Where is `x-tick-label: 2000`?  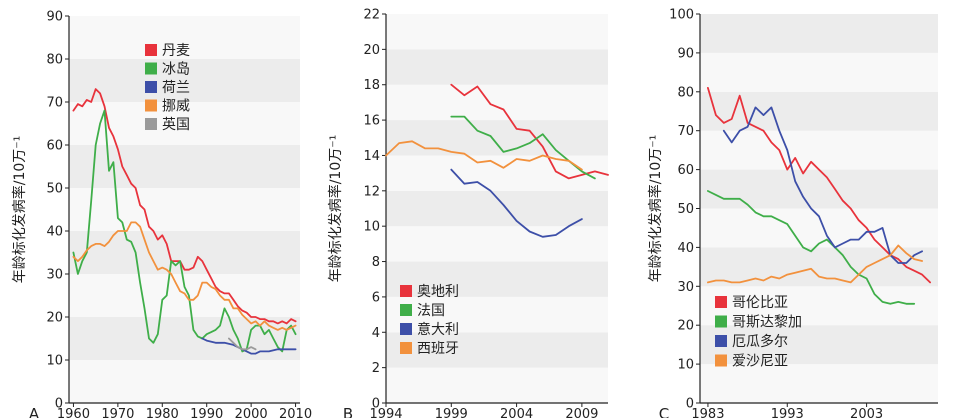 x-tick-label: 2000 is located at coordinates (251, 412).